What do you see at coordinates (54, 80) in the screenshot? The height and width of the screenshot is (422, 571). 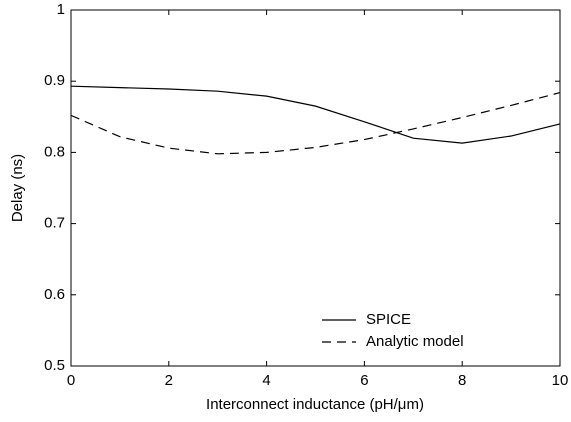 I see `y-tick-label: 0.9` at bounding box center [54, 80].